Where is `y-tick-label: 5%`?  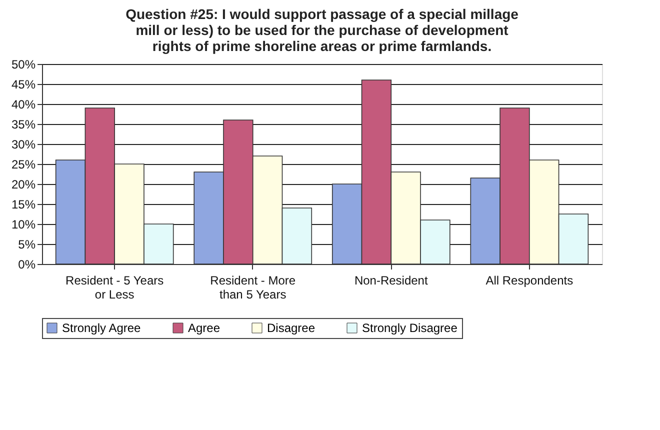 y-tick-label: 5% is located at coordinates (27, 245).